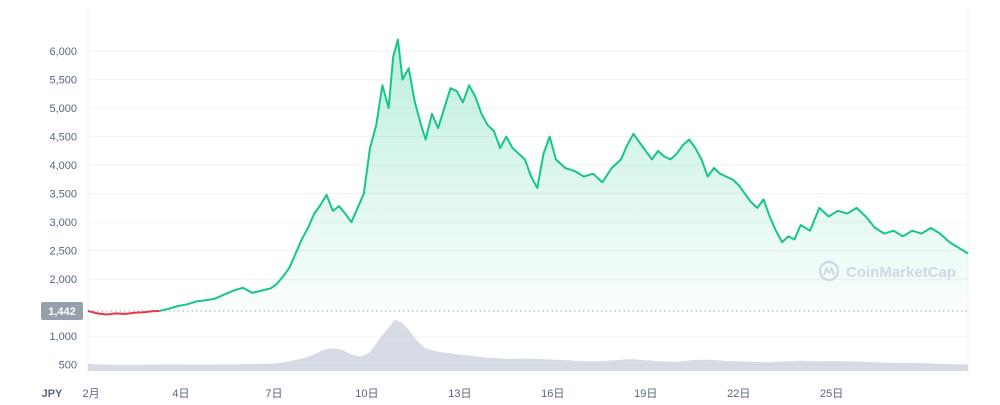  I want to click on volume-series, so click(528, 345).